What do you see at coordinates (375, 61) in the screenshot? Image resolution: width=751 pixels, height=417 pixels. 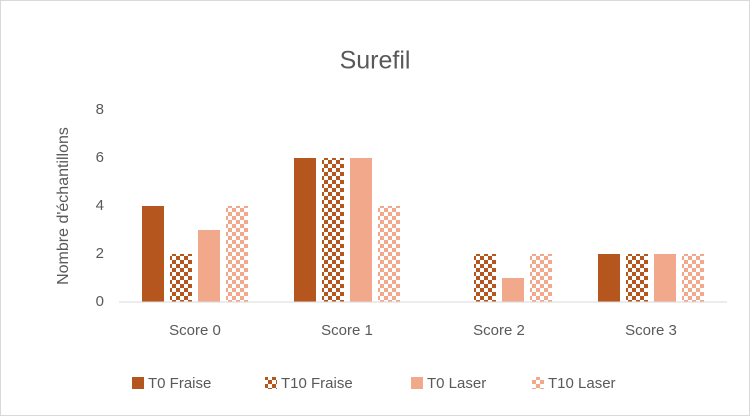 I see `chart-title: Surefil` at bounding box center [375, 61].